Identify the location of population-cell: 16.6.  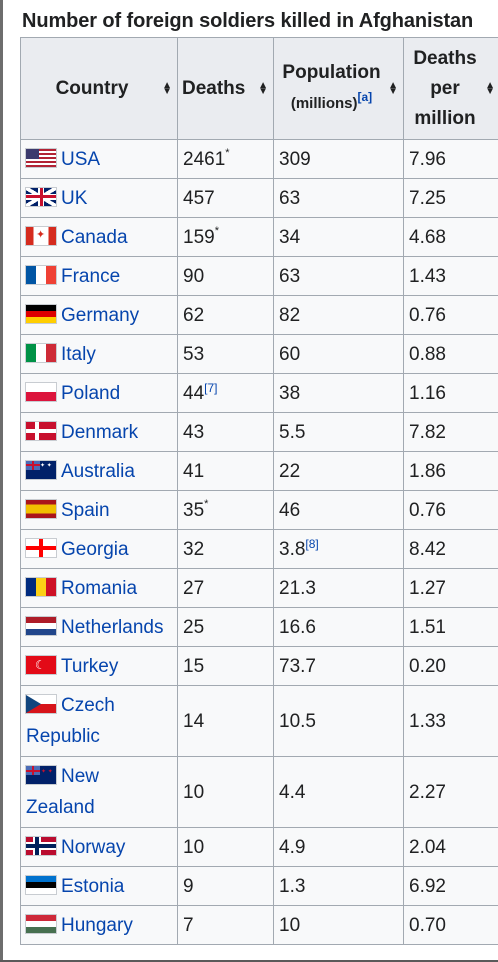
(338, 627).